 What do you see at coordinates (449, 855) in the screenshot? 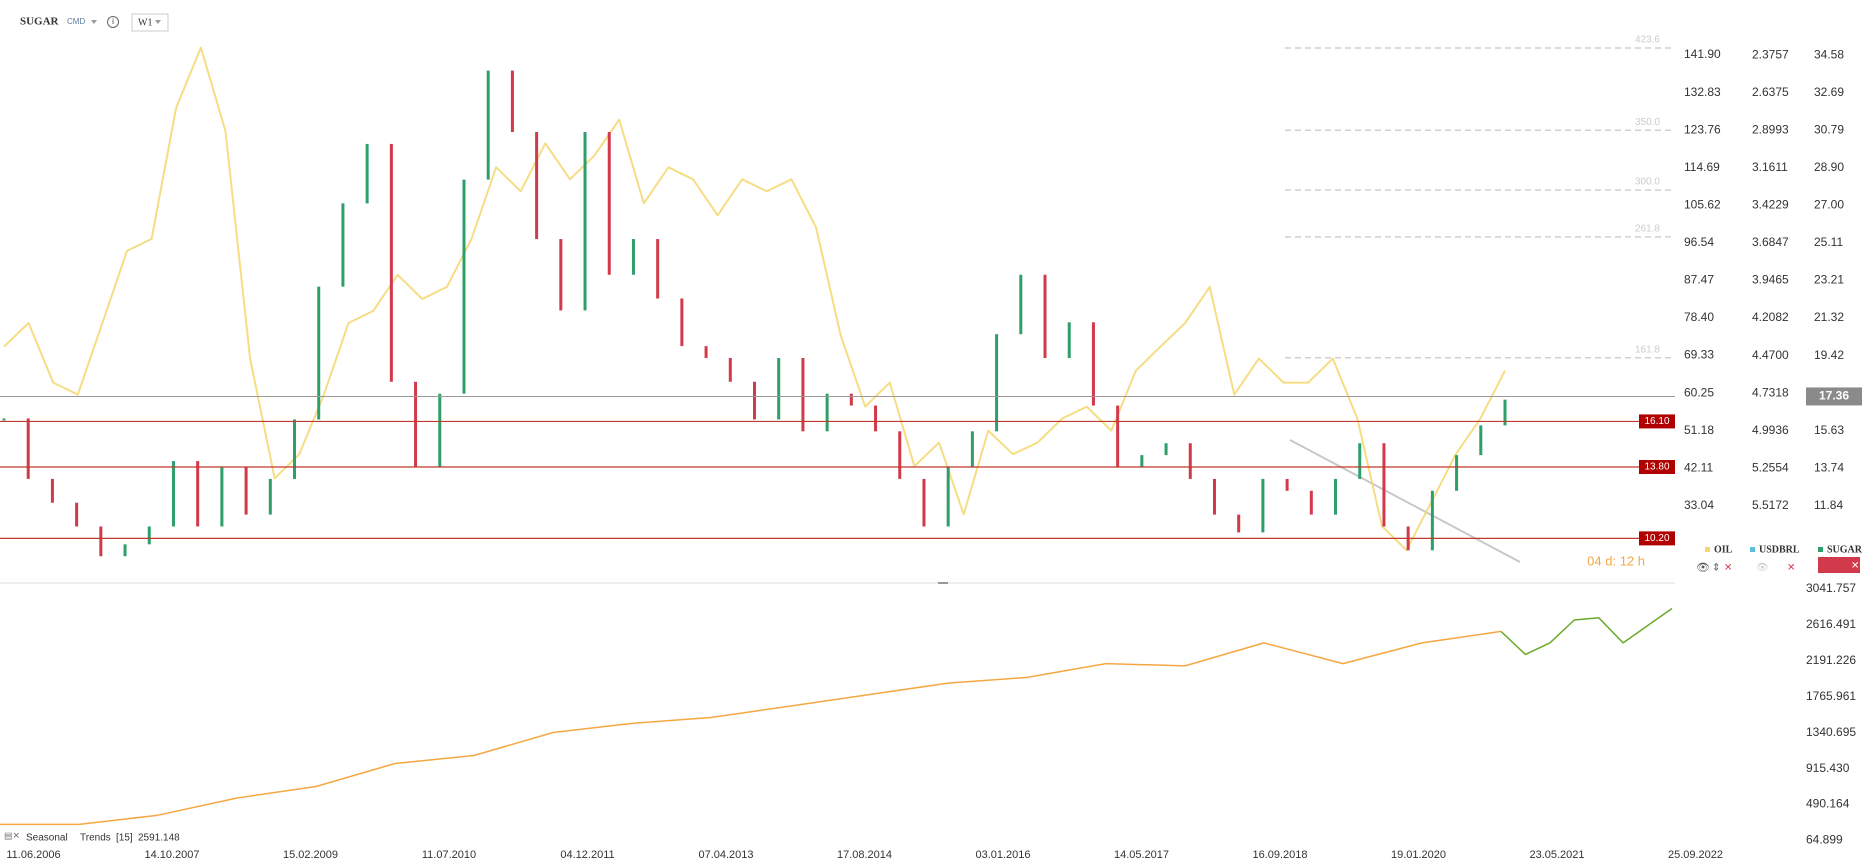
I see `x-tick-label: 11.07.2010` at bounding box center [449, 855].